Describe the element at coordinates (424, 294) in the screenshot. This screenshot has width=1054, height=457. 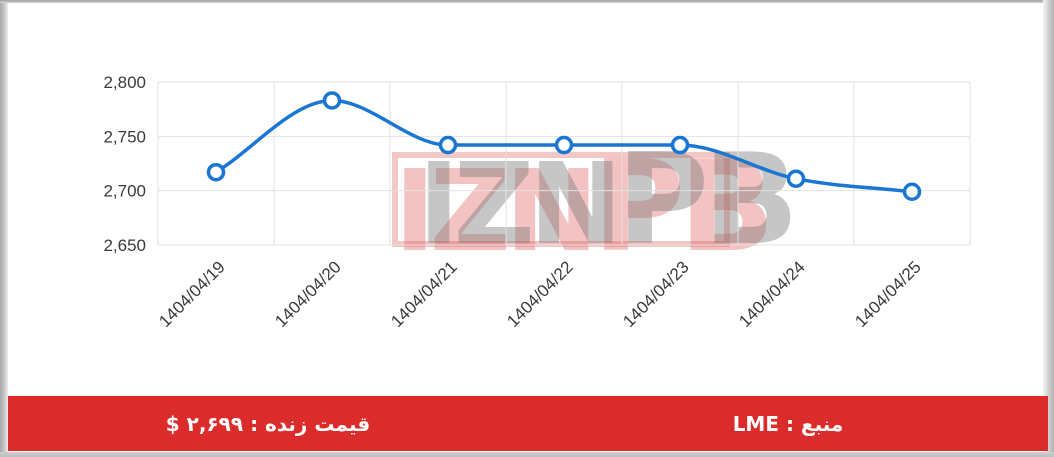
I see `x-tick-label: 1404/04/21` at that location.